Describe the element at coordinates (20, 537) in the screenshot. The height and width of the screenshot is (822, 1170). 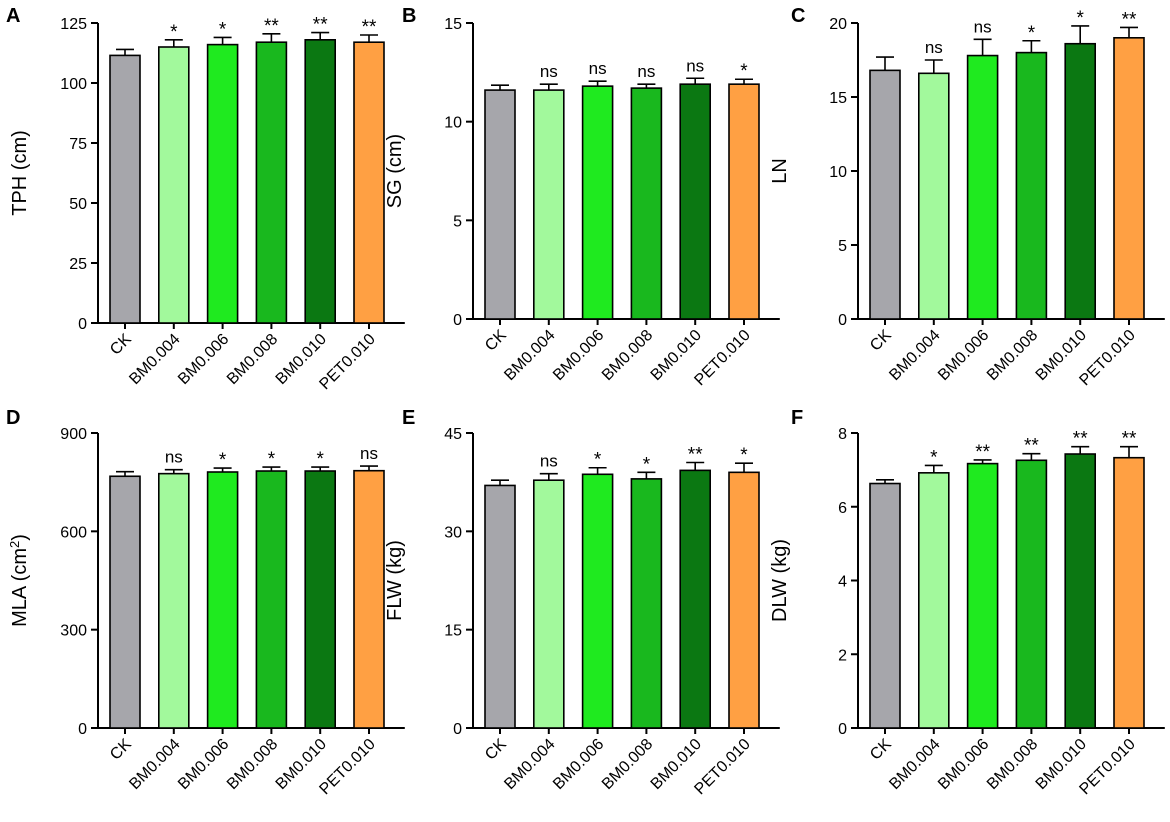
I see `y-axis-label-suffix: )` at that location.